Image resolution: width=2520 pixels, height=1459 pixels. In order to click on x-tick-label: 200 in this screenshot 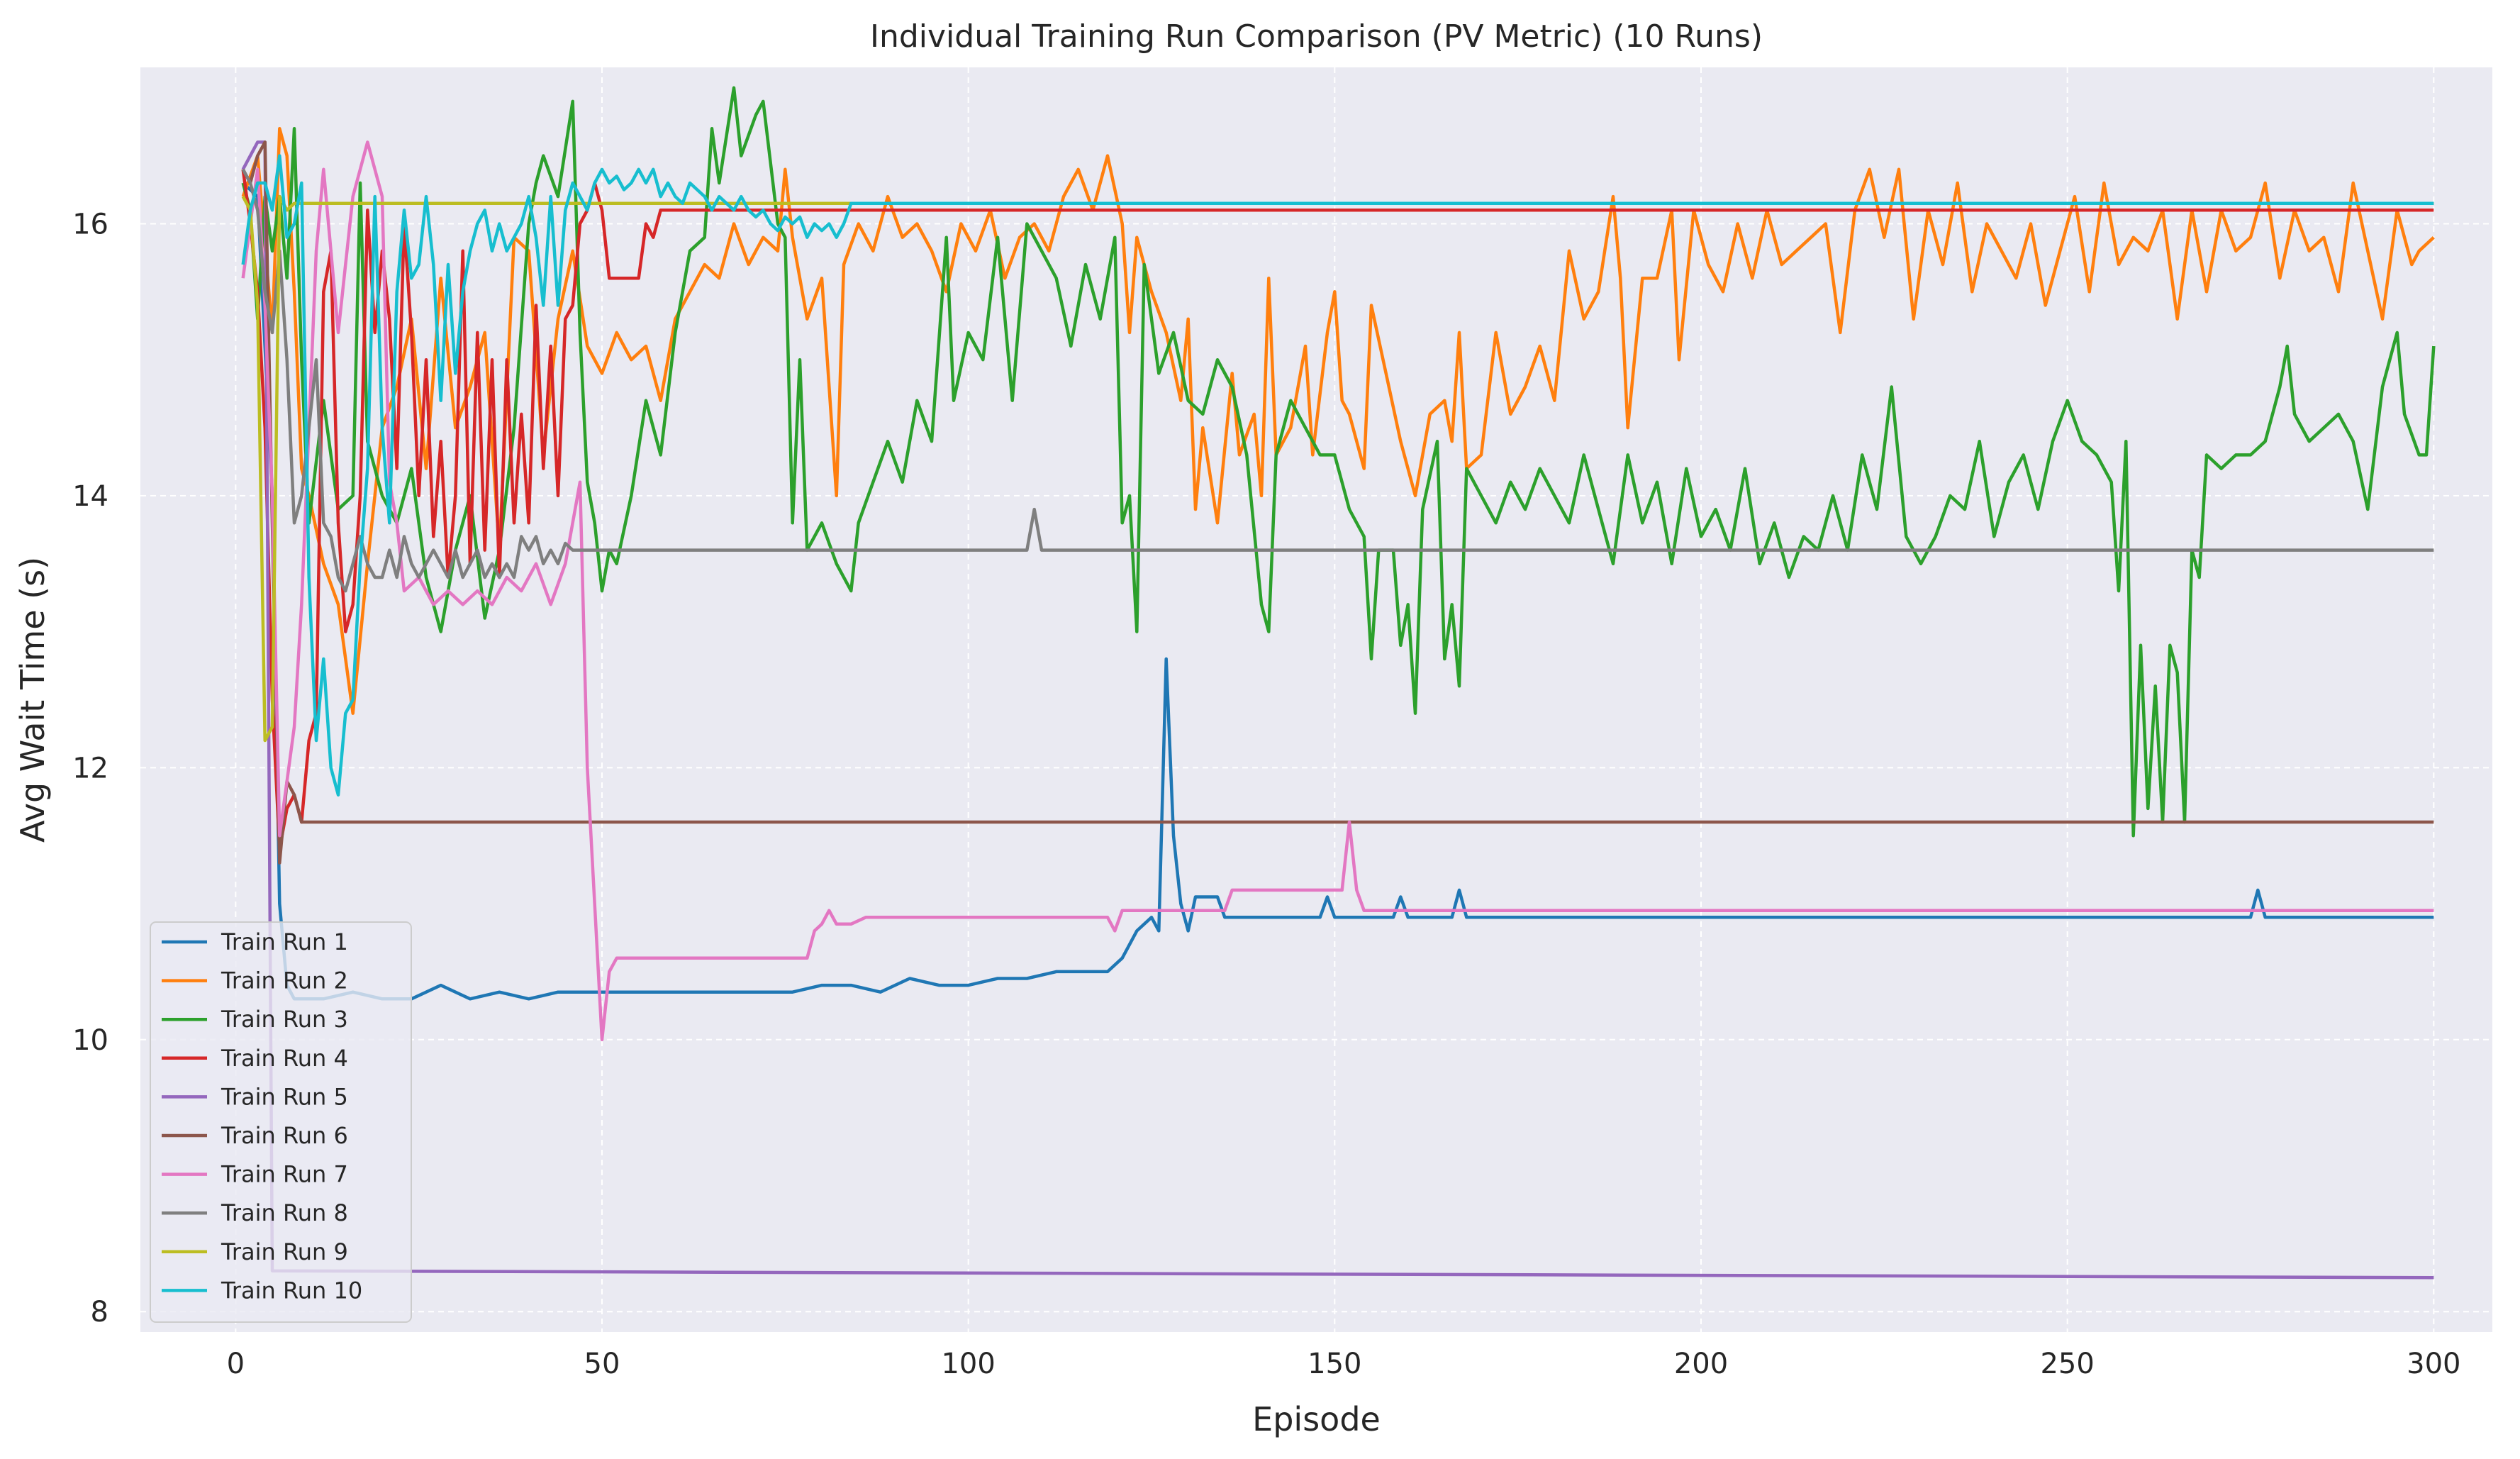, I will do `click(1701, 1364)`.